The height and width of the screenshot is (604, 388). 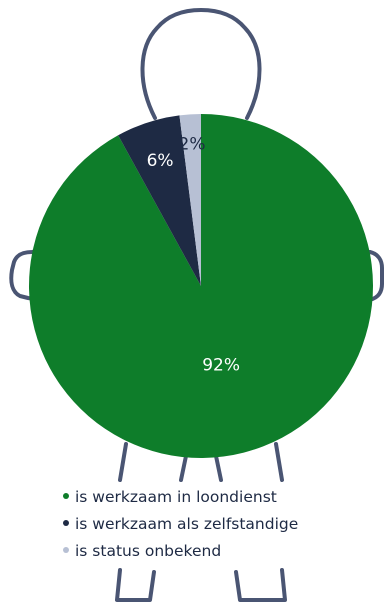 What do you see at coordinates (279, 462) in the screenshot?
I see `person-leg-right-upper` at bounding box center [279, 462].